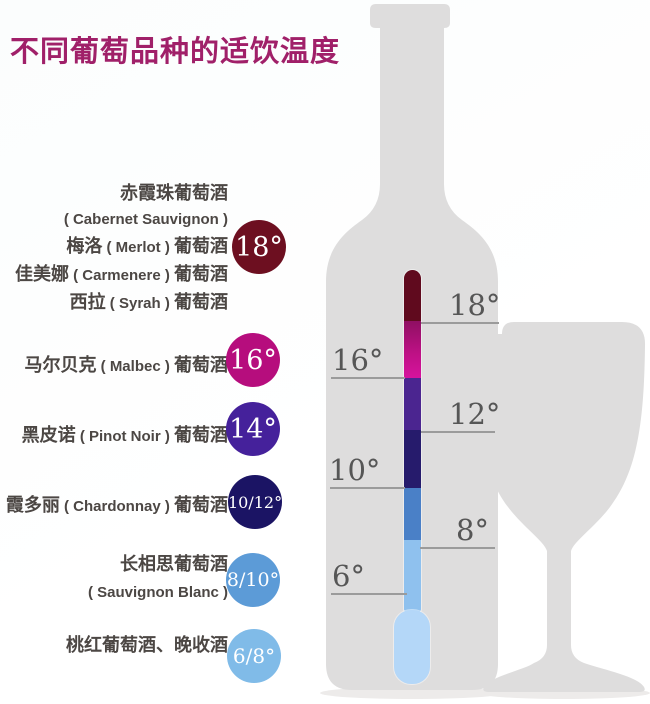 This screenshot has height=704, width=650. I want to click on temp-badge-8-10-label: 8/10°, so click(253, 580).